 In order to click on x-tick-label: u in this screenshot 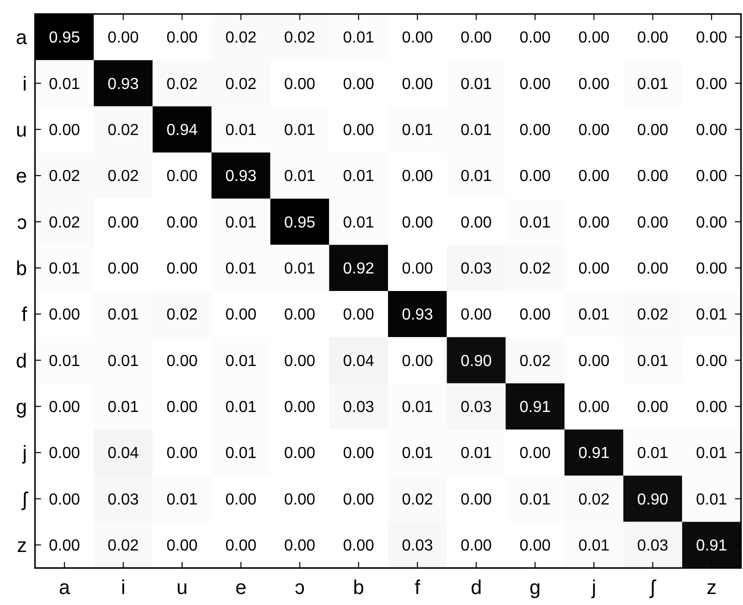, I will do `click(182, 588)`.